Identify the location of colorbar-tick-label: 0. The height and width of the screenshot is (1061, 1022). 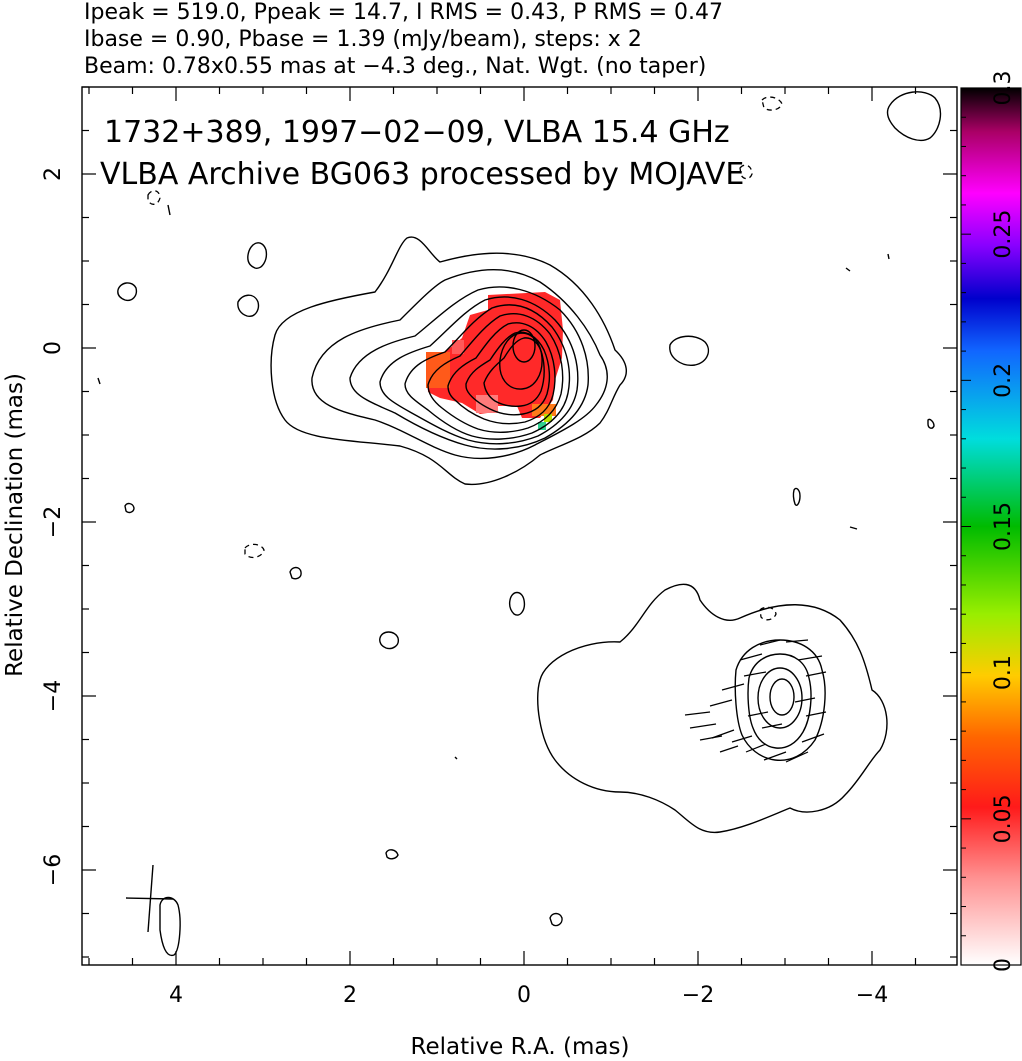
(1003, 965).